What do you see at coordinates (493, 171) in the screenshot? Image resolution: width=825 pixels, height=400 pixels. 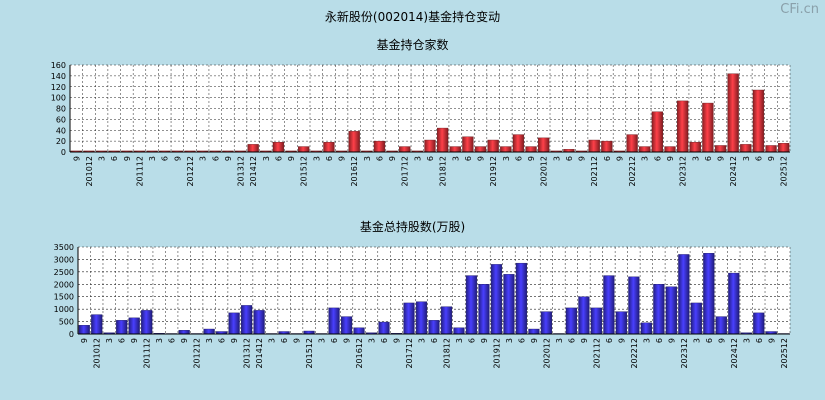 I see `x-tick-label: 201912` at bounding box center [493, 171].